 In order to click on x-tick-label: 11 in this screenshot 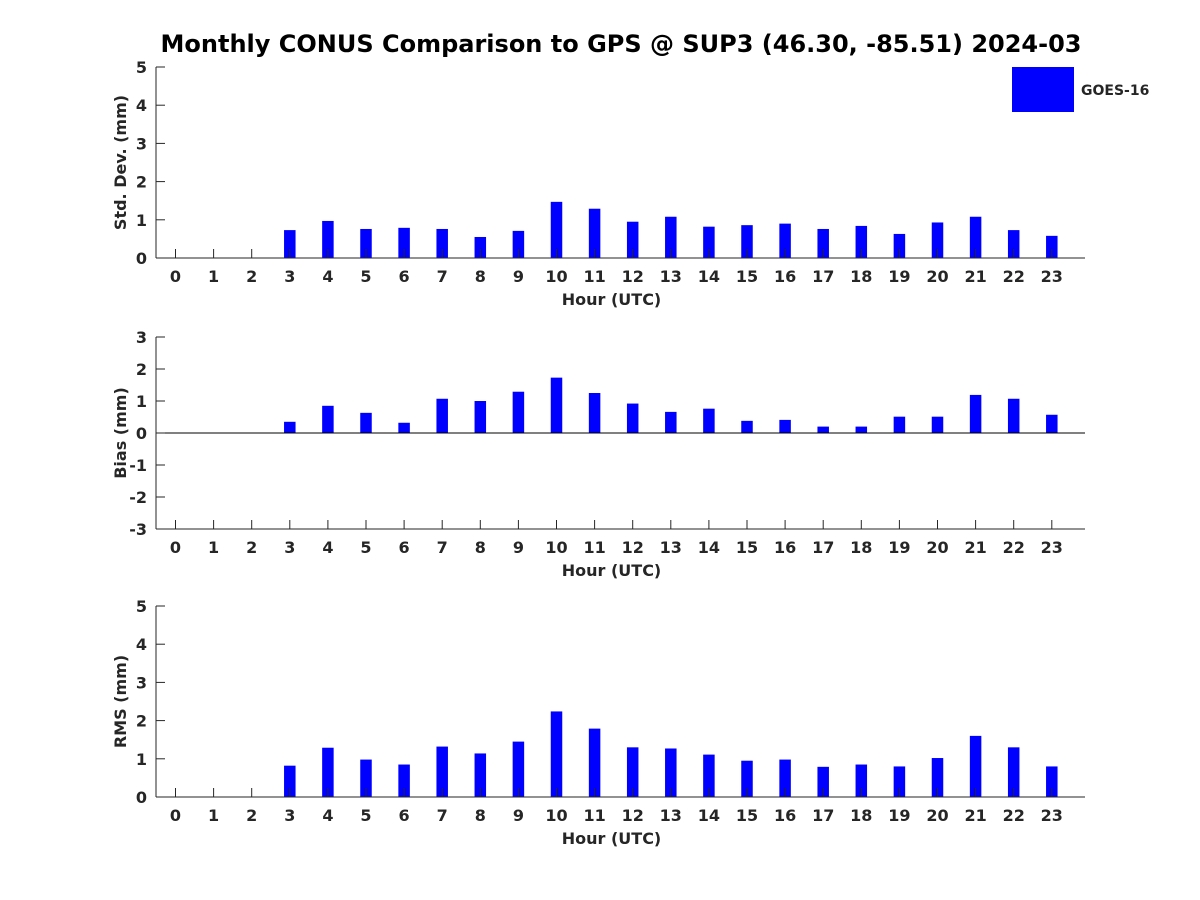, I will do `click(594, 547)`.